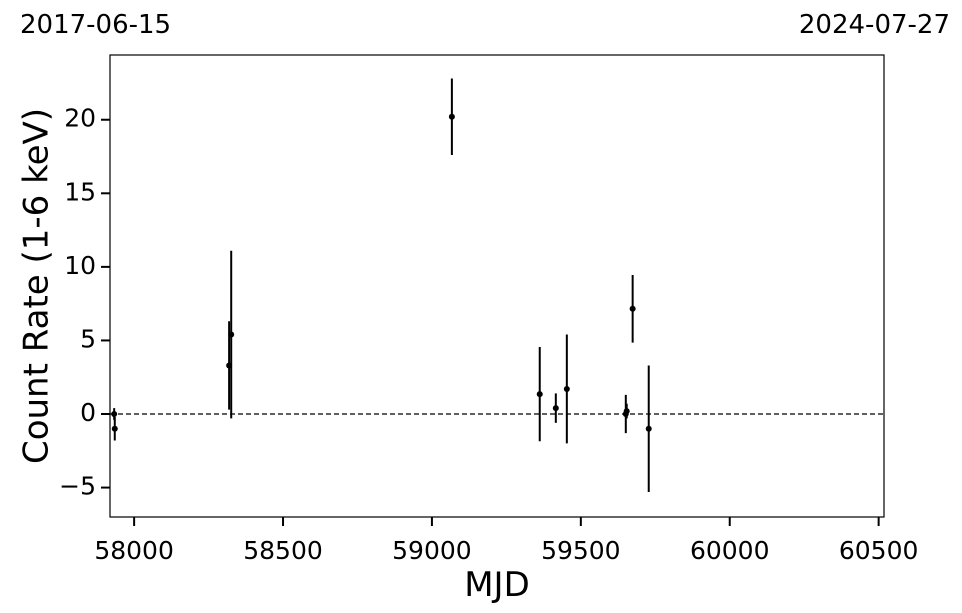  Describe the element at coordinates (581, 550) in the screenshot. I see `x-tick-label: 59500` at that location.